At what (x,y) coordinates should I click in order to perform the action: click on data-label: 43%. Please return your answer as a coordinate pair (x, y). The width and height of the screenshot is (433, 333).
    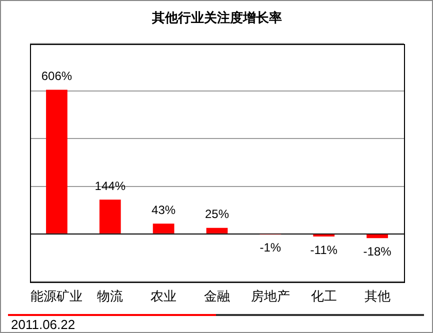
    Looking at the image, I should click on (164, 209).